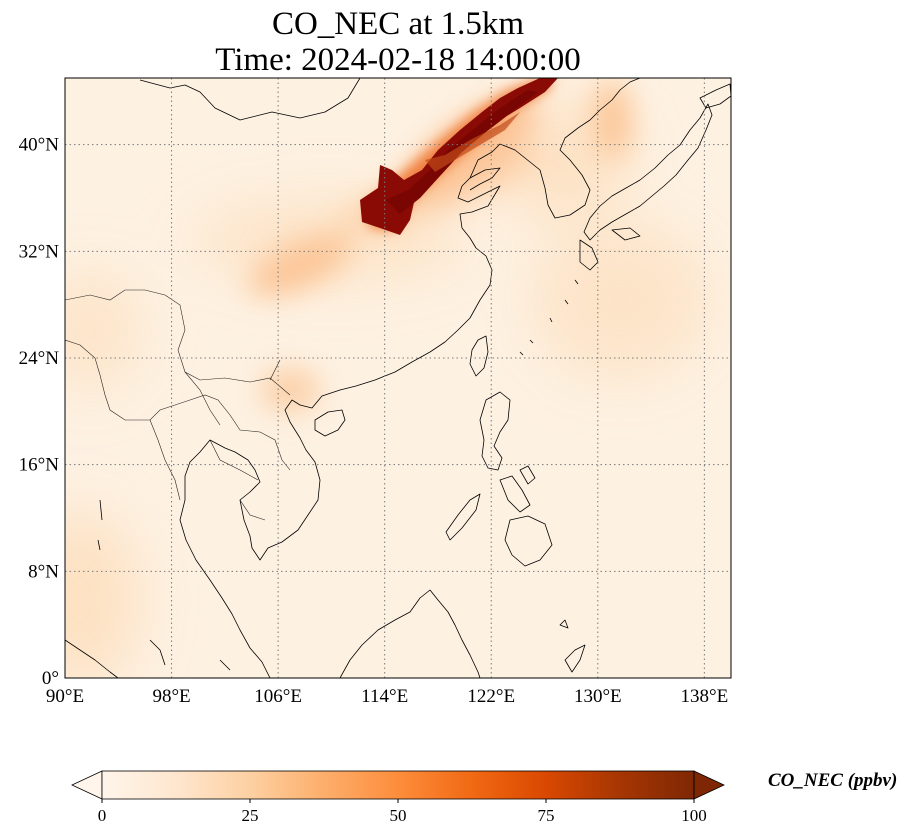 The height and width of the screenshot is (836, 920). Describe the element at coordinates (250, 815) in the screenshot. I see `colorbar-tick-label: 25` at that location.